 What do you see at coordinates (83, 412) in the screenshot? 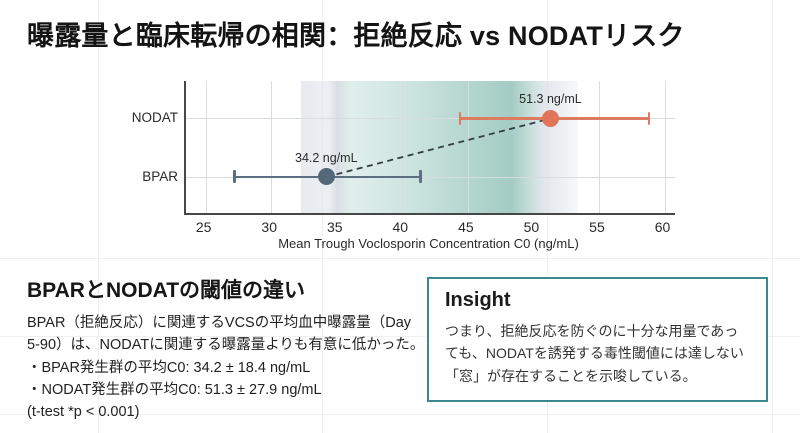
I see `ttest-footnote: (t-test *p < 0.001)` at bounding box center [83, 412].